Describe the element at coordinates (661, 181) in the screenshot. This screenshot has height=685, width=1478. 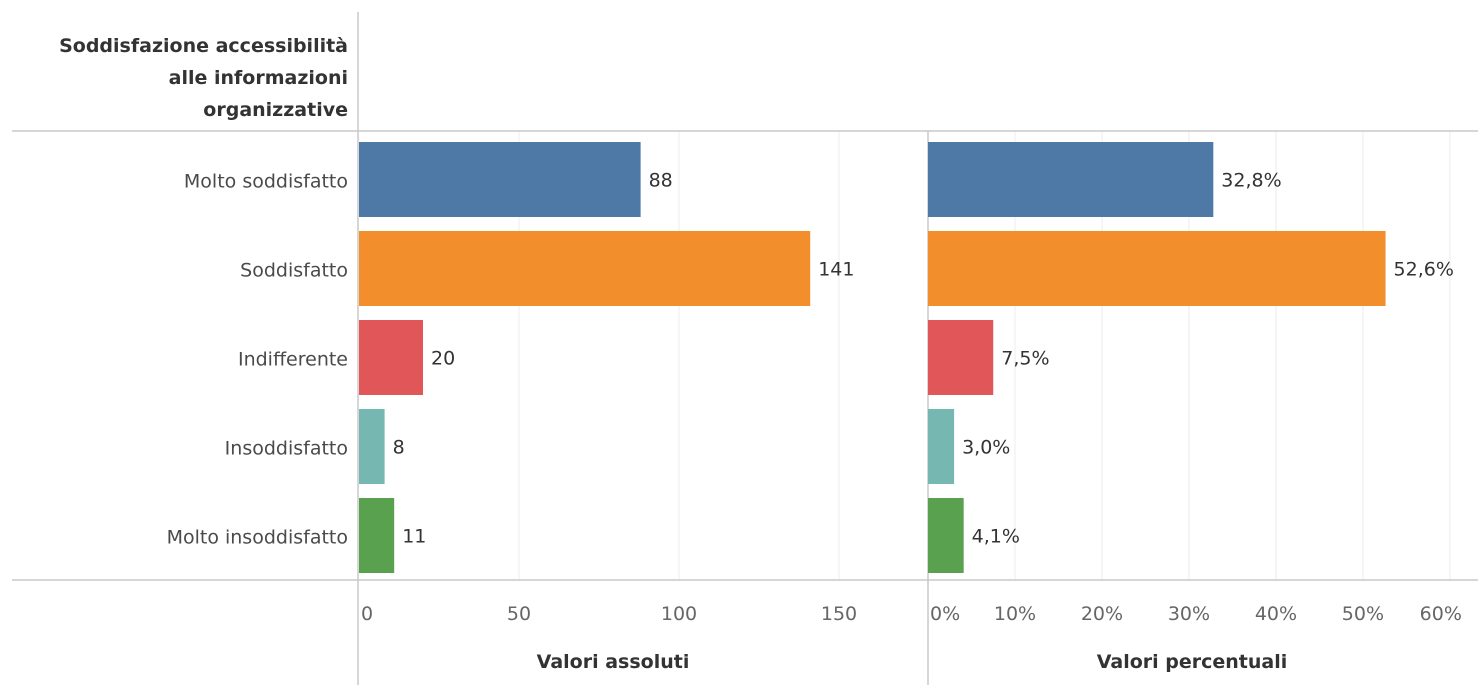
I see `data-label: 88` at that location.